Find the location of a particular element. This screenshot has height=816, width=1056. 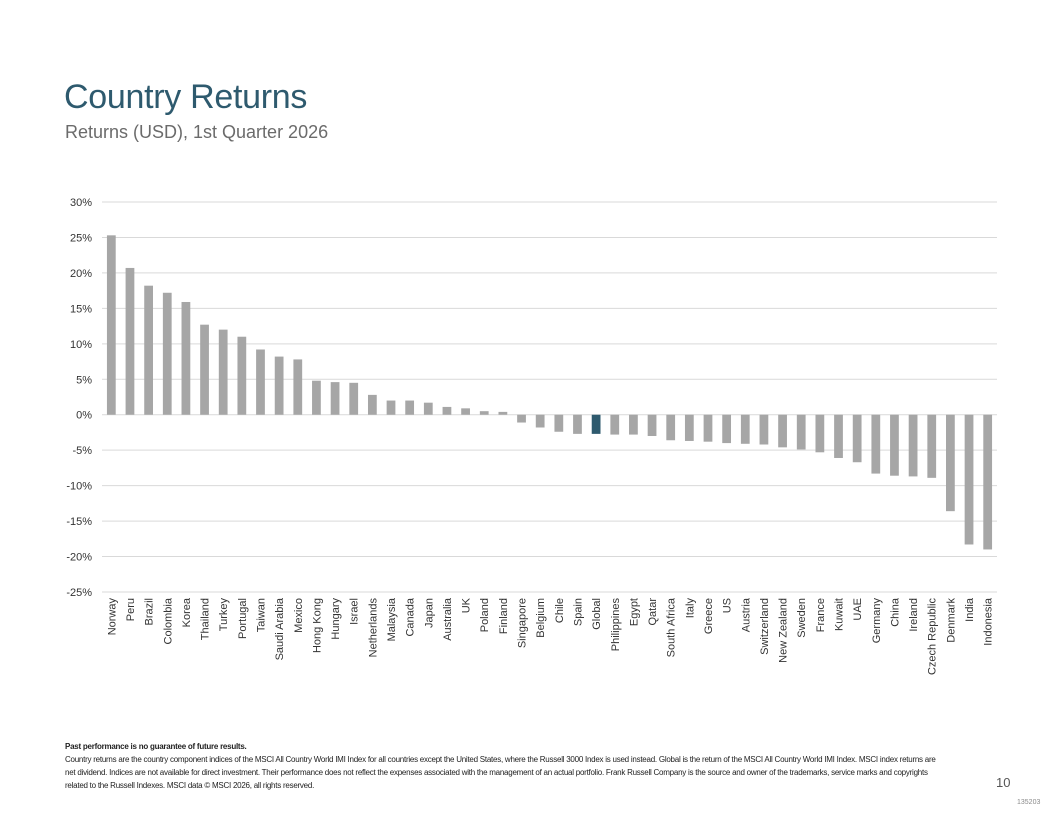

bar-philippines is located at coordinates (615, 424).